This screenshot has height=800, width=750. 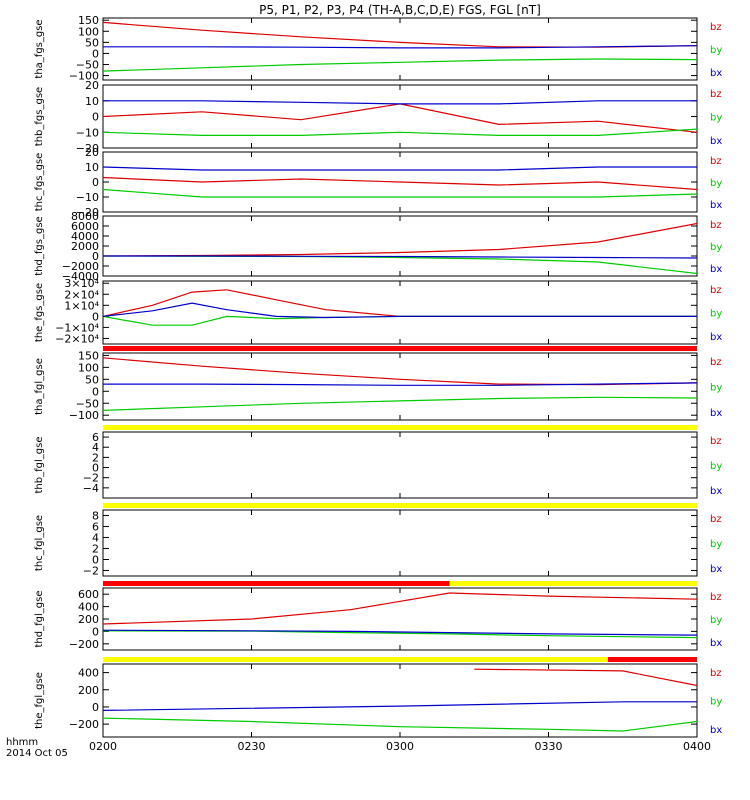 I want to click on y-tick-label: 4000, so click(x=85, y=236).